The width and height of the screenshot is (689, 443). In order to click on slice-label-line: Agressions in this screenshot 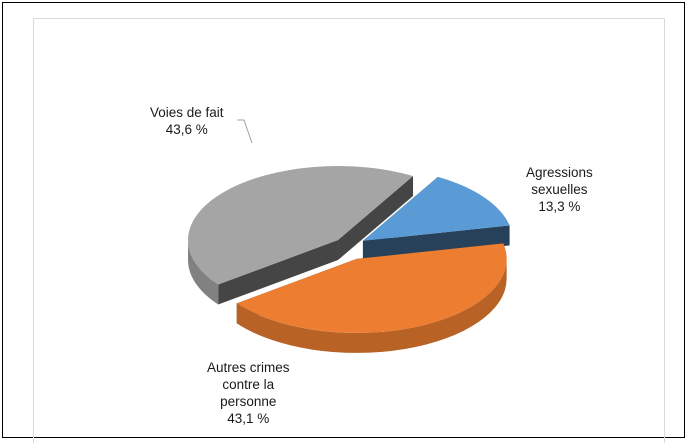, I will do `click(559, 172)`.